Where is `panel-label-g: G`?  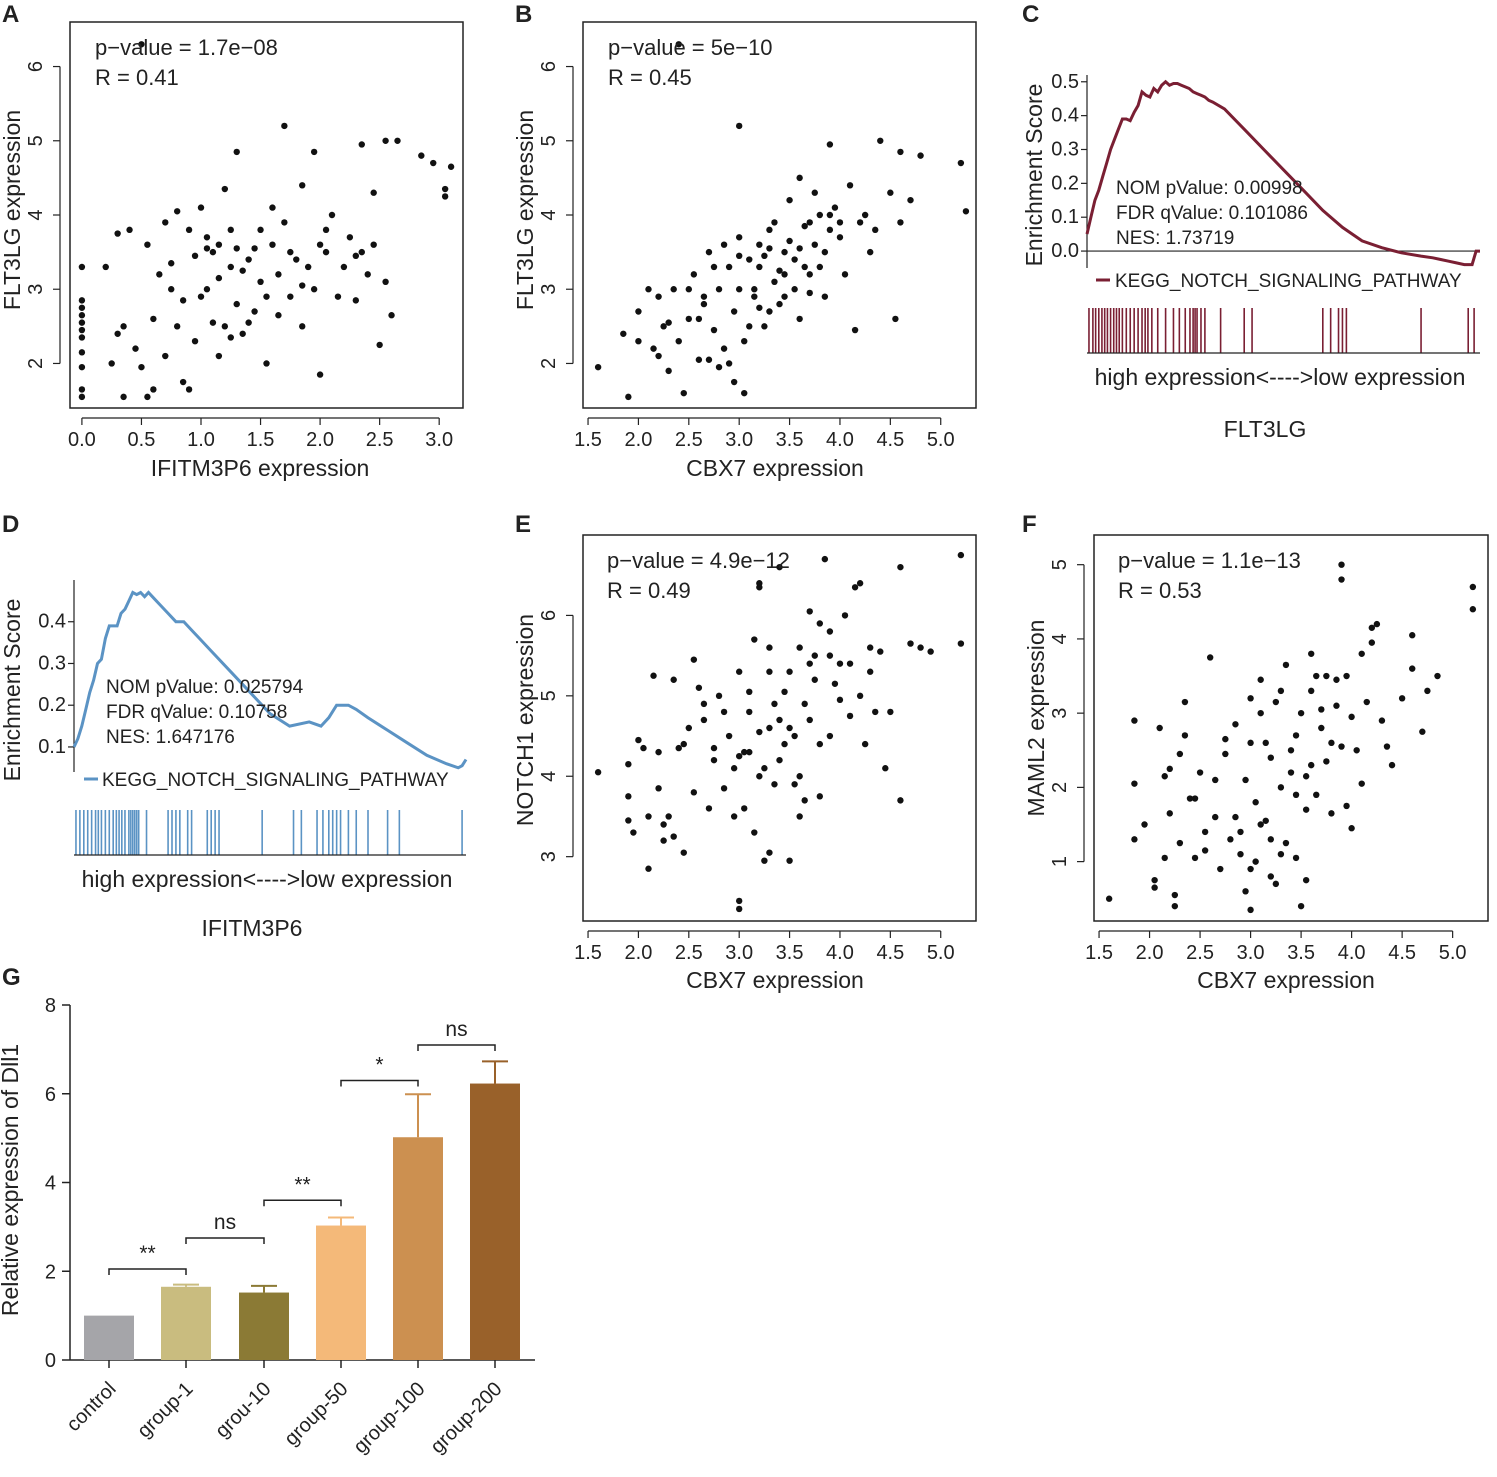
panel-label-g: G is located at coordinates (11, 977).